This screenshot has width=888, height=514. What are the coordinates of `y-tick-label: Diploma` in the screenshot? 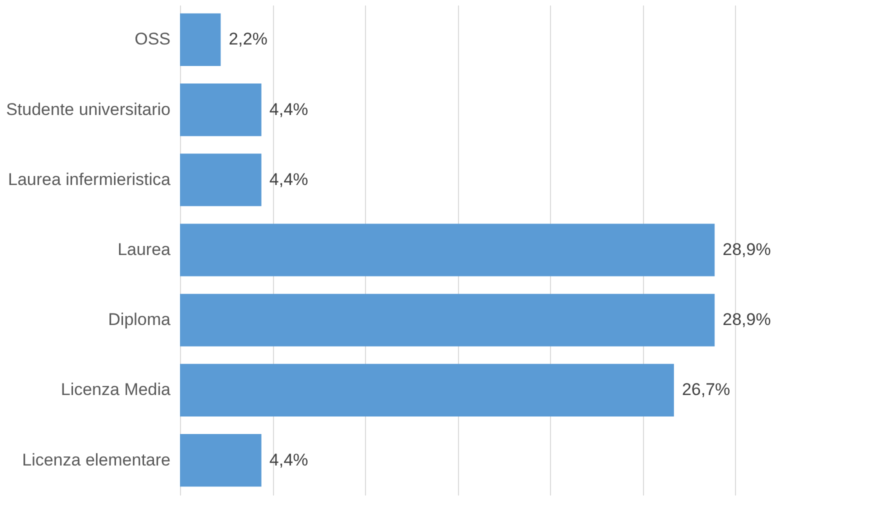 It's located at (140, 320).